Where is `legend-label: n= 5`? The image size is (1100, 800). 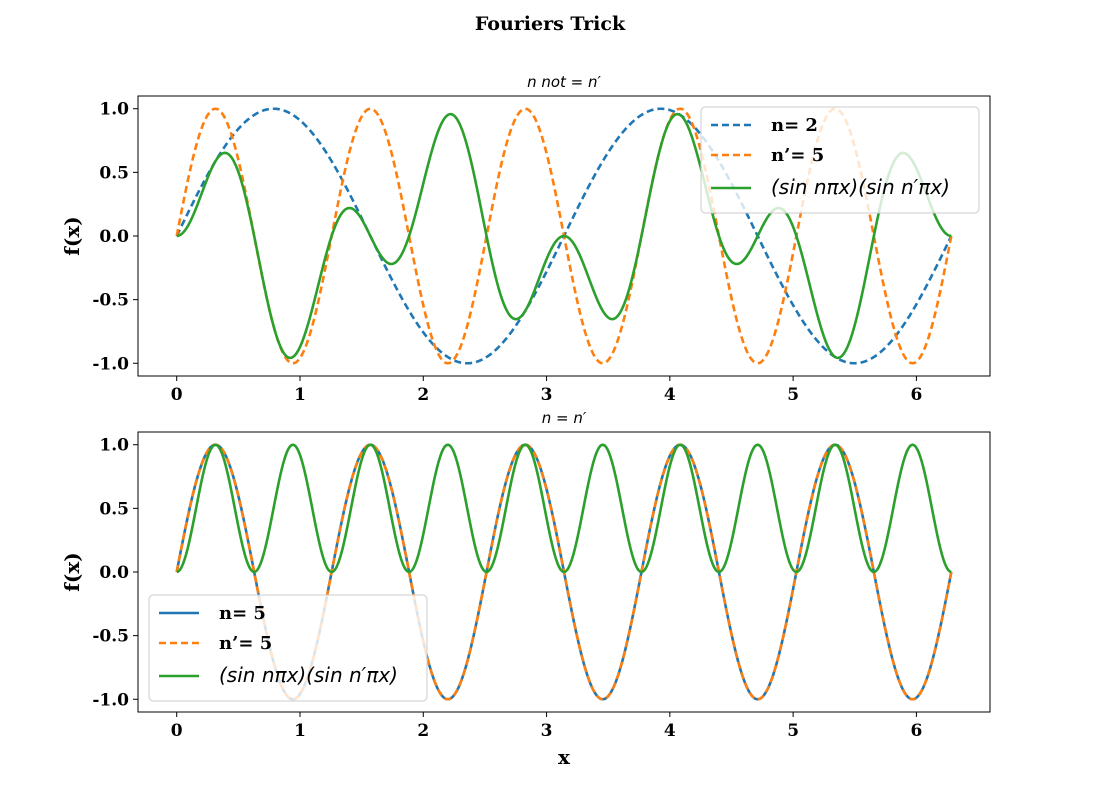
legend-label: n= 5 is located at coordinates (242, 613).